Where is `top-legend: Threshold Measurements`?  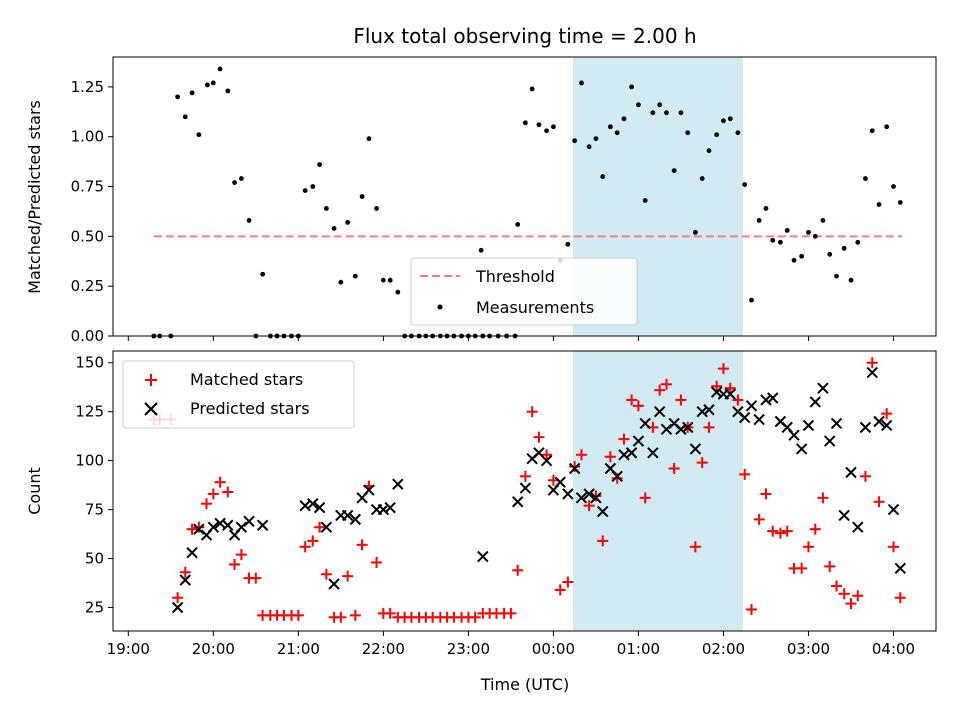
top-legend: Threshold Measurements is located at coordinates (524, 291).